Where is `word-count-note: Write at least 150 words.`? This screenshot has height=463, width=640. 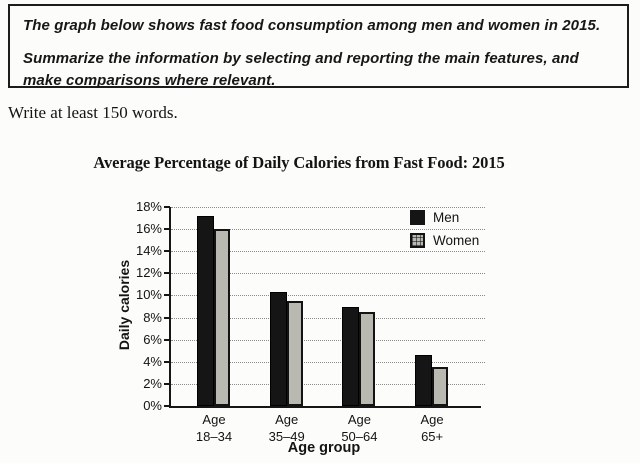
word-count-note: Write at least 150 words. is located at coordinates (93, 112).